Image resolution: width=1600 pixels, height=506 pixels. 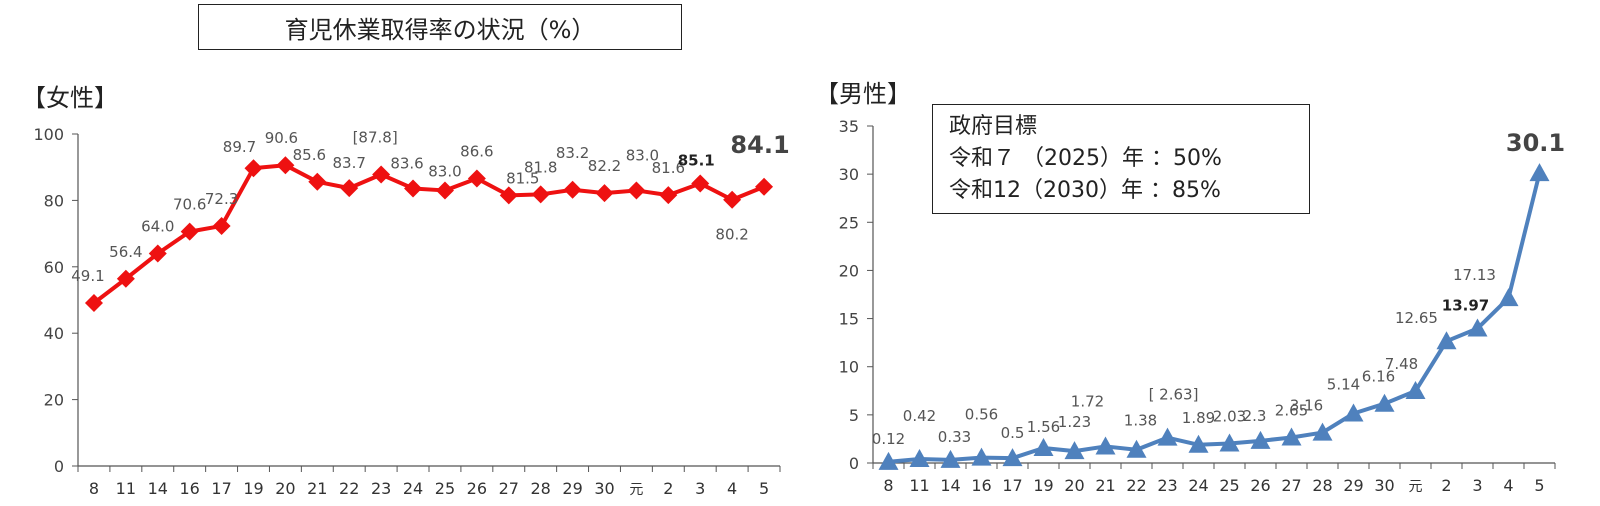 What do you see at coordinates (1167, 485) in the screenshot?
I see `male-x-tick-label: 23` at bounding box center [1167, 485].